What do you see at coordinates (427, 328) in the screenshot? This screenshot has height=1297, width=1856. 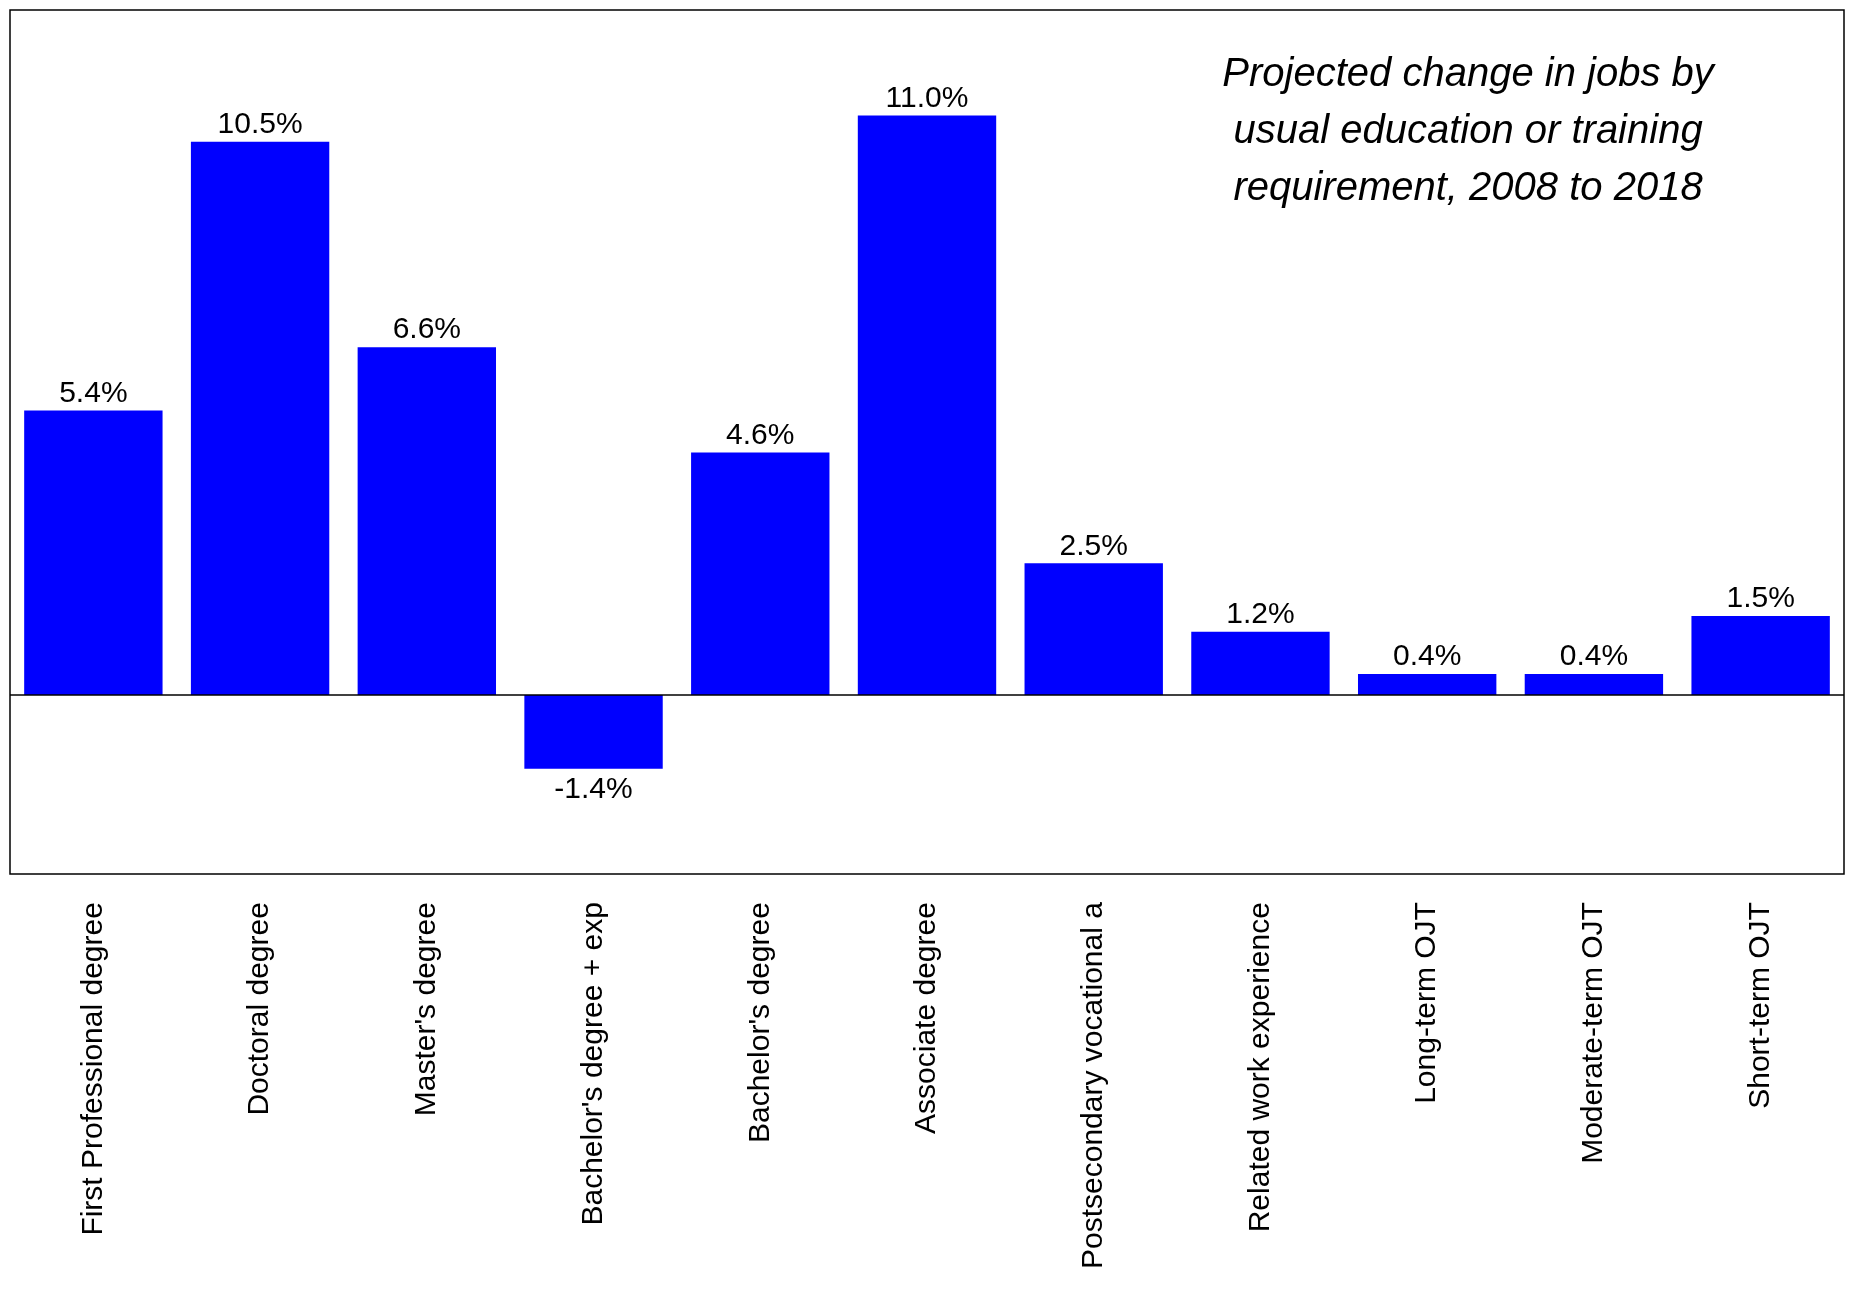 I see `data-label: 6.6%` at bounding box center [427, 328].